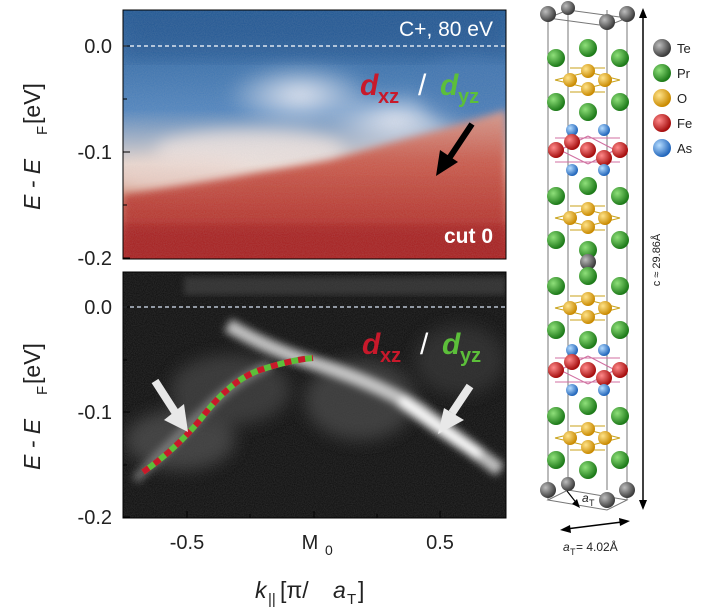 This screenshot has height=614, width=703. I want to click on top-cut-label: cut 0, so click(468, 236).